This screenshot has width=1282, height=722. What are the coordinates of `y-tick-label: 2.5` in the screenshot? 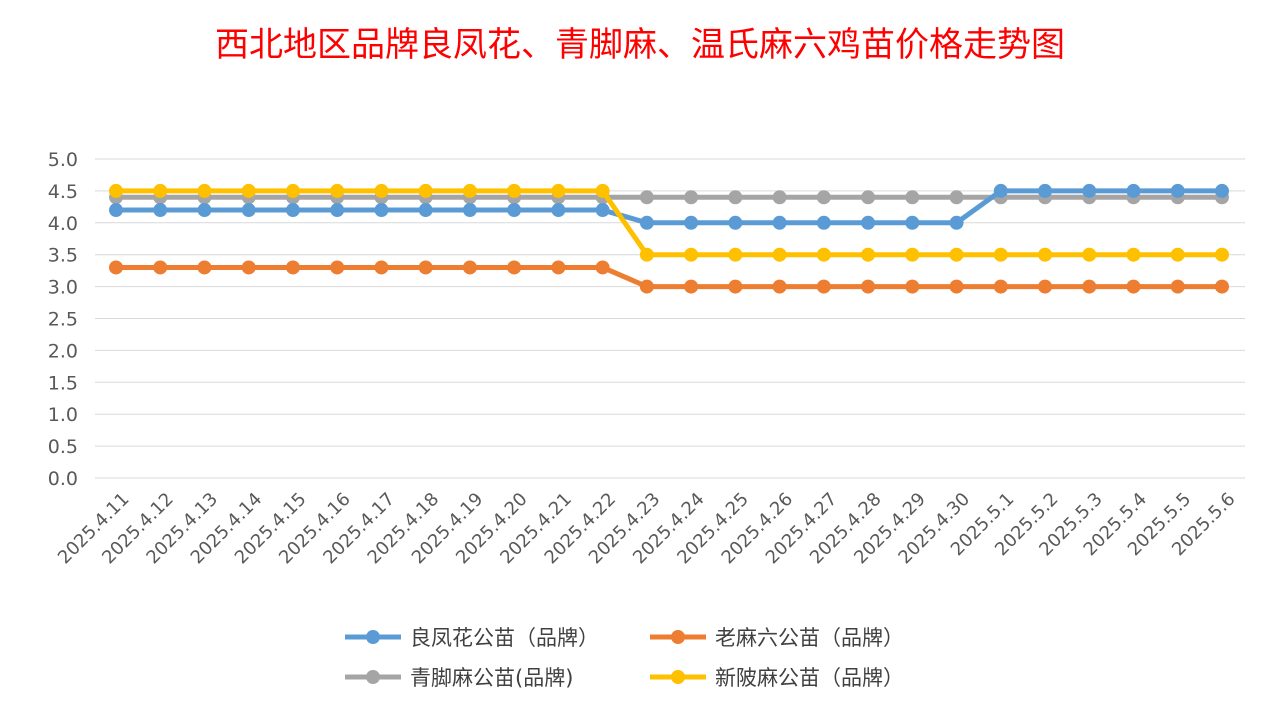 It's located at (63, 320).